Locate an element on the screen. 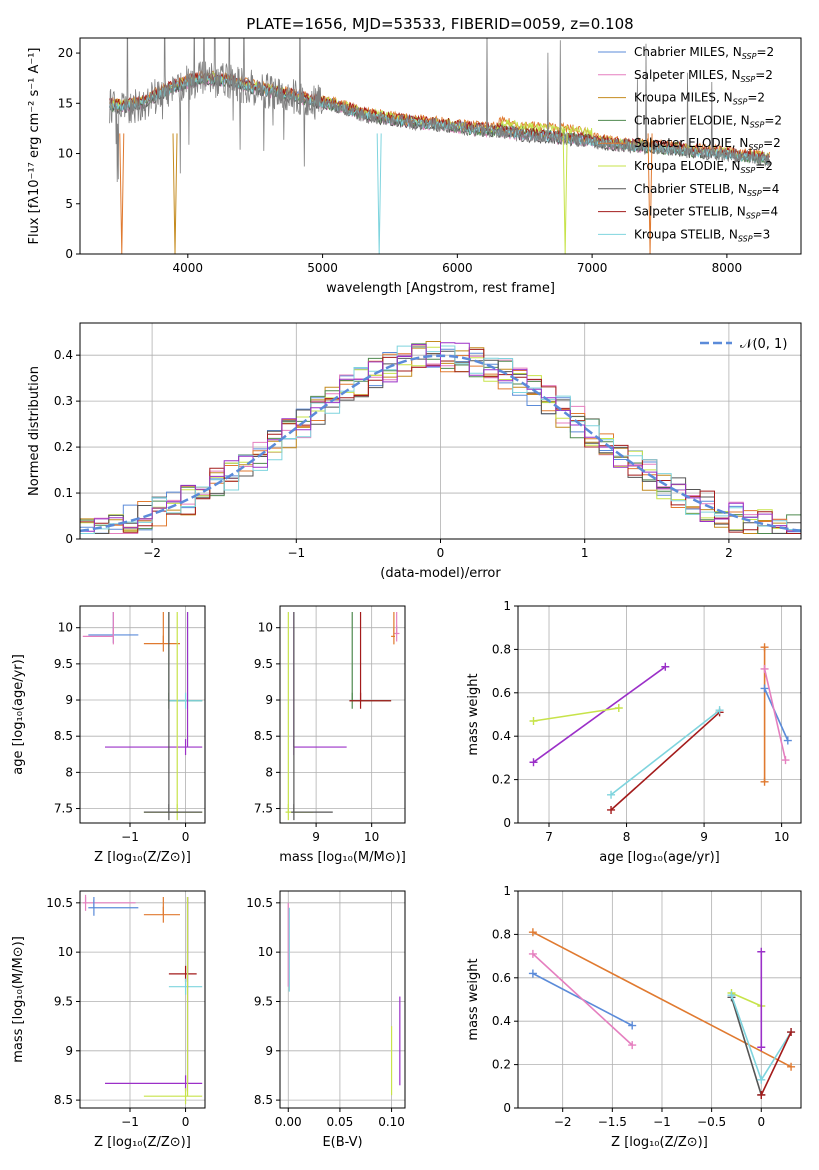 This screenshot has height=1170, width=819. x-tick-label: 0.10 is located at coordinates (391, 1122).